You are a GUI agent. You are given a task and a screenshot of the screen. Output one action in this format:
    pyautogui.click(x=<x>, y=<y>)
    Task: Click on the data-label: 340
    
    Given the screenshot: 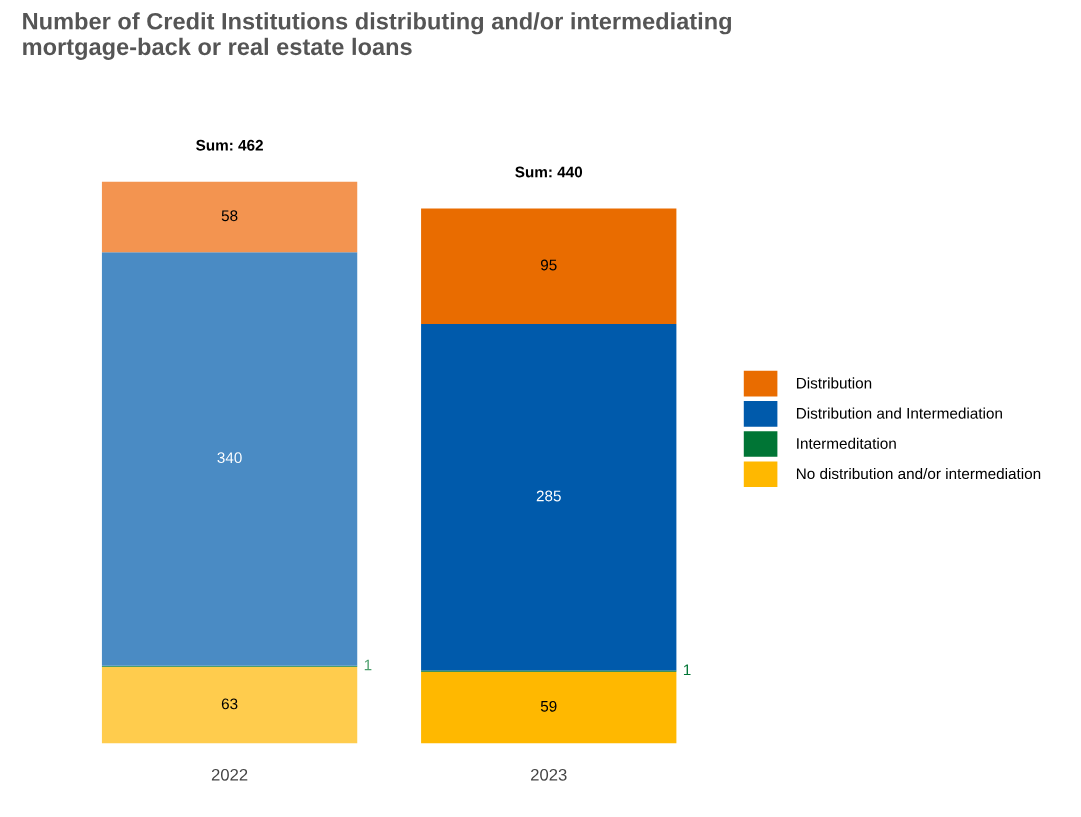 What is the action you would take?
    pyautogui.click(x=229, y=458)
    